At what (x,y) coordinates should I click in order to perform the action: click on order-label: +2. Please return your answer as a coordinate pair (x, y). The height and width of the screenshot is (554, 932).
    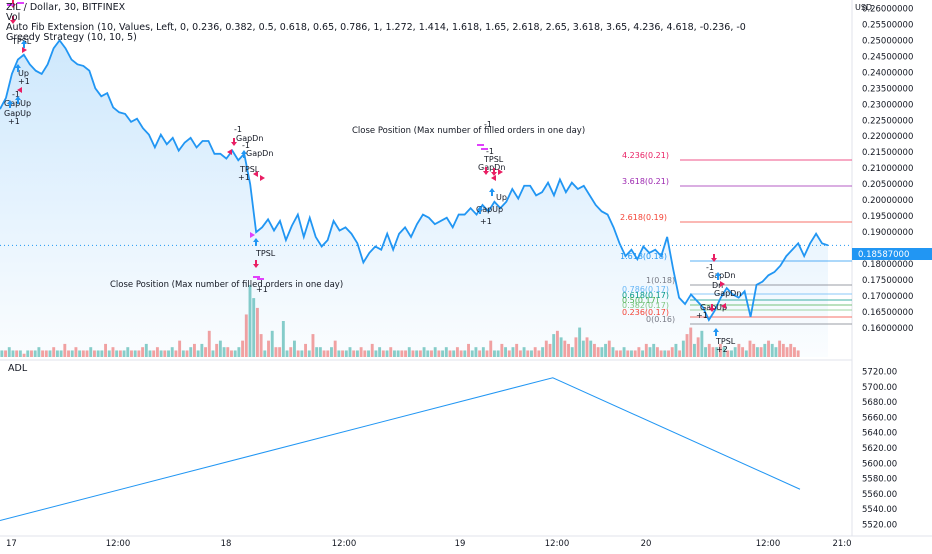
    Looking at the image, I should click on (722, 349).